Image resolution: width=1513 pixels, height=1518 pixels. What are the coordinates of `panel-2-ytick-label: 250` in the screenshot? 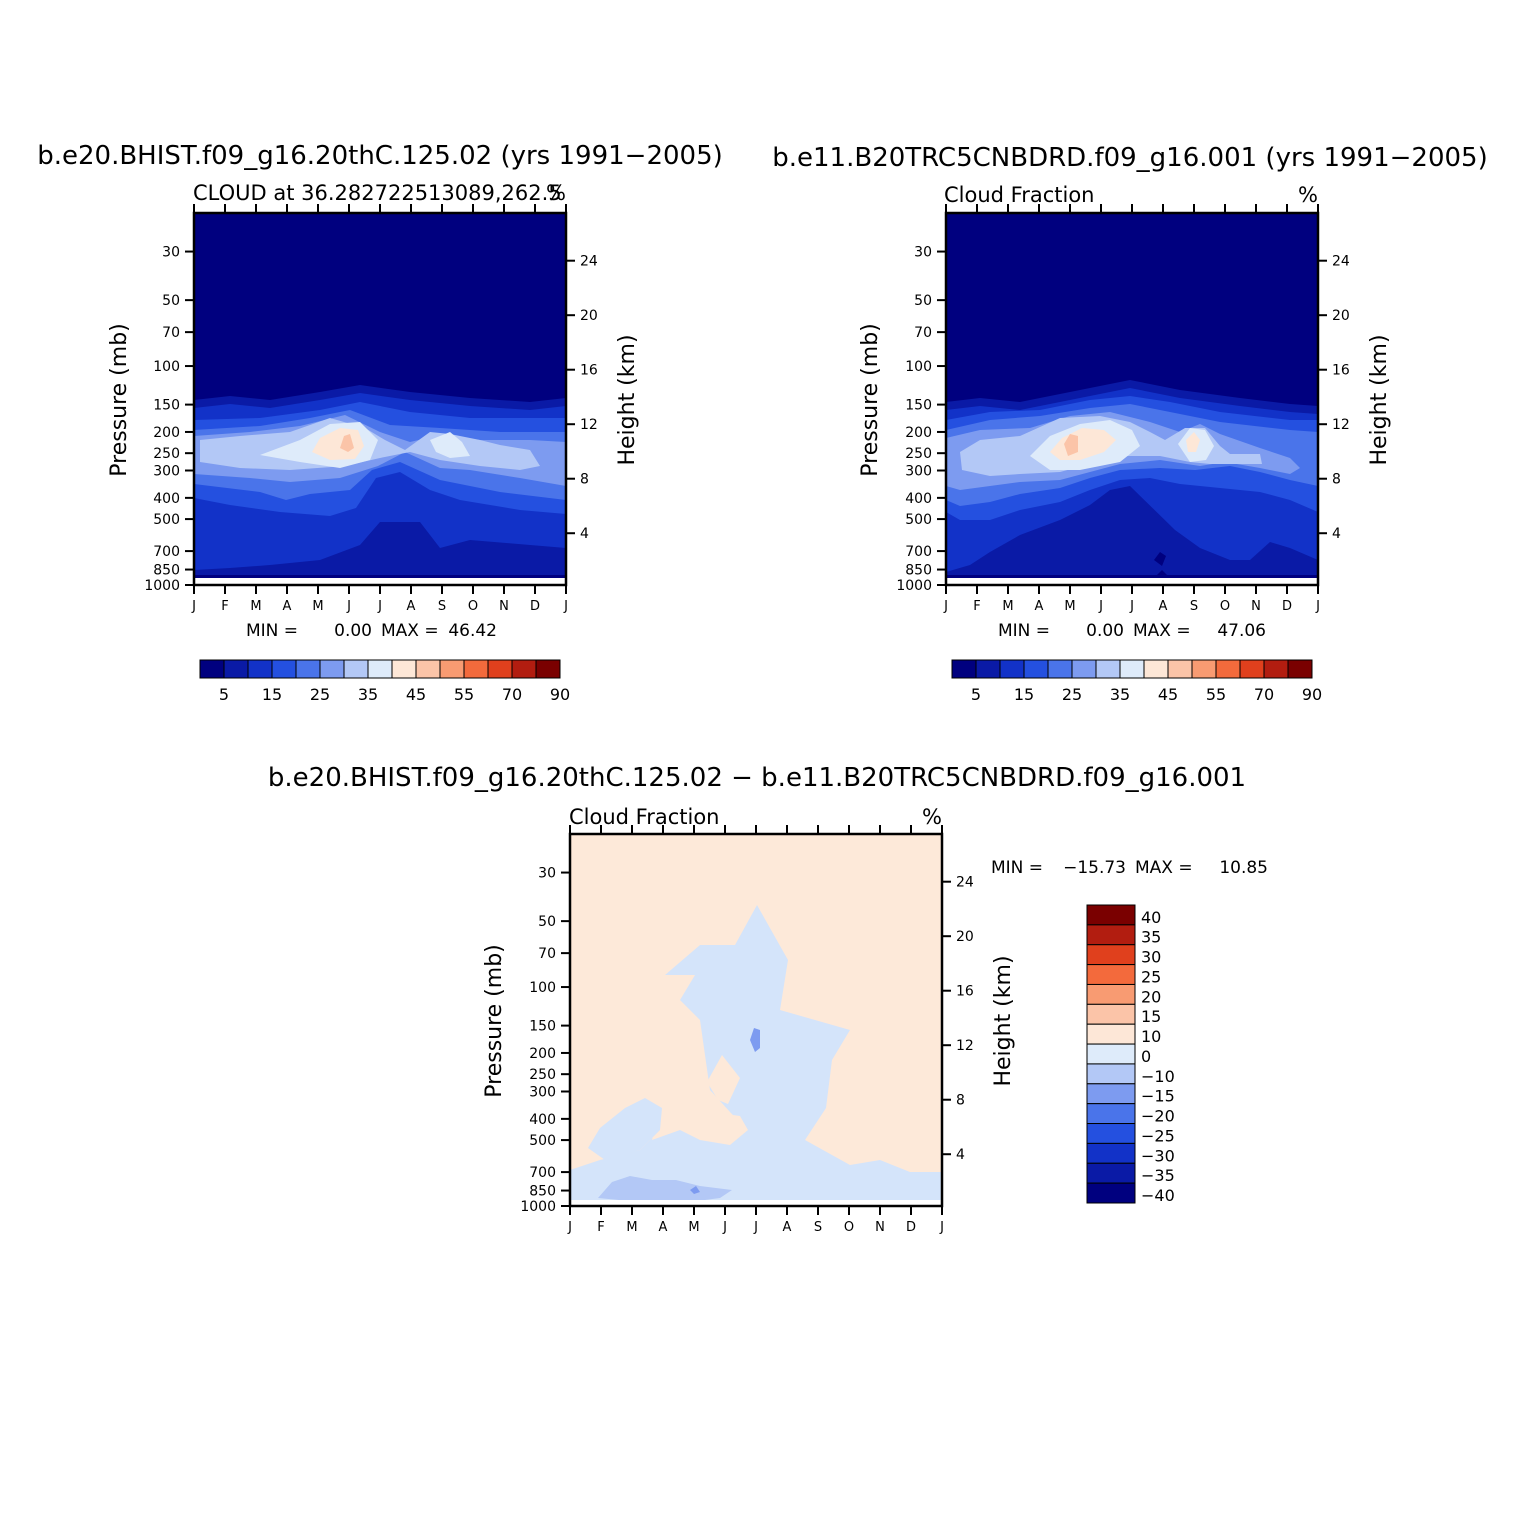 It's located at (918, 454).